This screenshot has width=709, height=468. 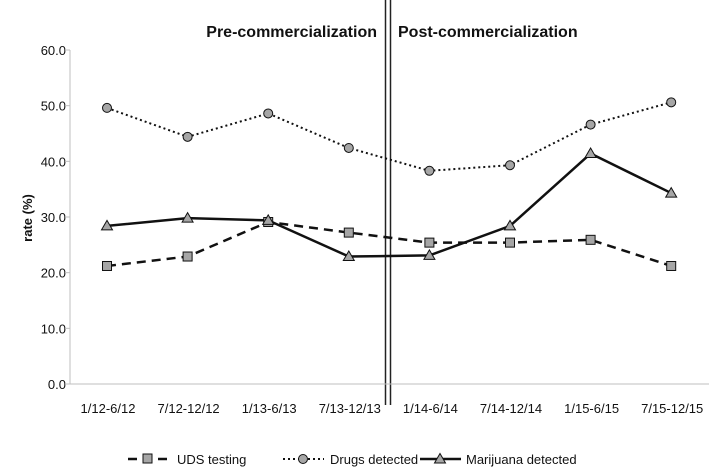 I want to click on y-tick-label: 0.0, so click(x=57, y=384).